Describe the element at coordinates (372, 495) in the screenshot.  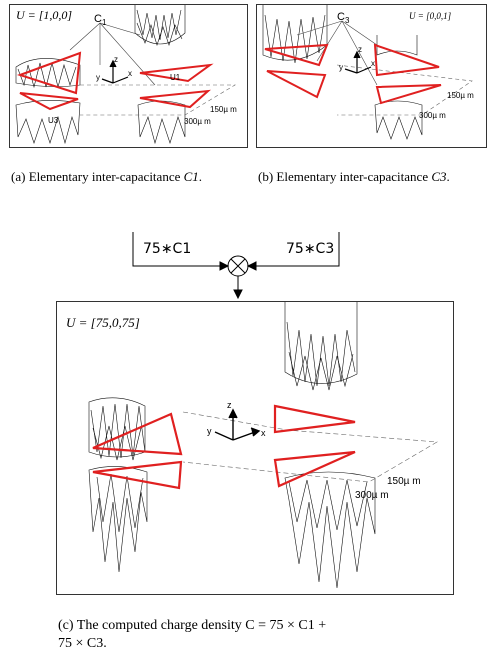
I see `dist-300-c: 300µ m` at that location.